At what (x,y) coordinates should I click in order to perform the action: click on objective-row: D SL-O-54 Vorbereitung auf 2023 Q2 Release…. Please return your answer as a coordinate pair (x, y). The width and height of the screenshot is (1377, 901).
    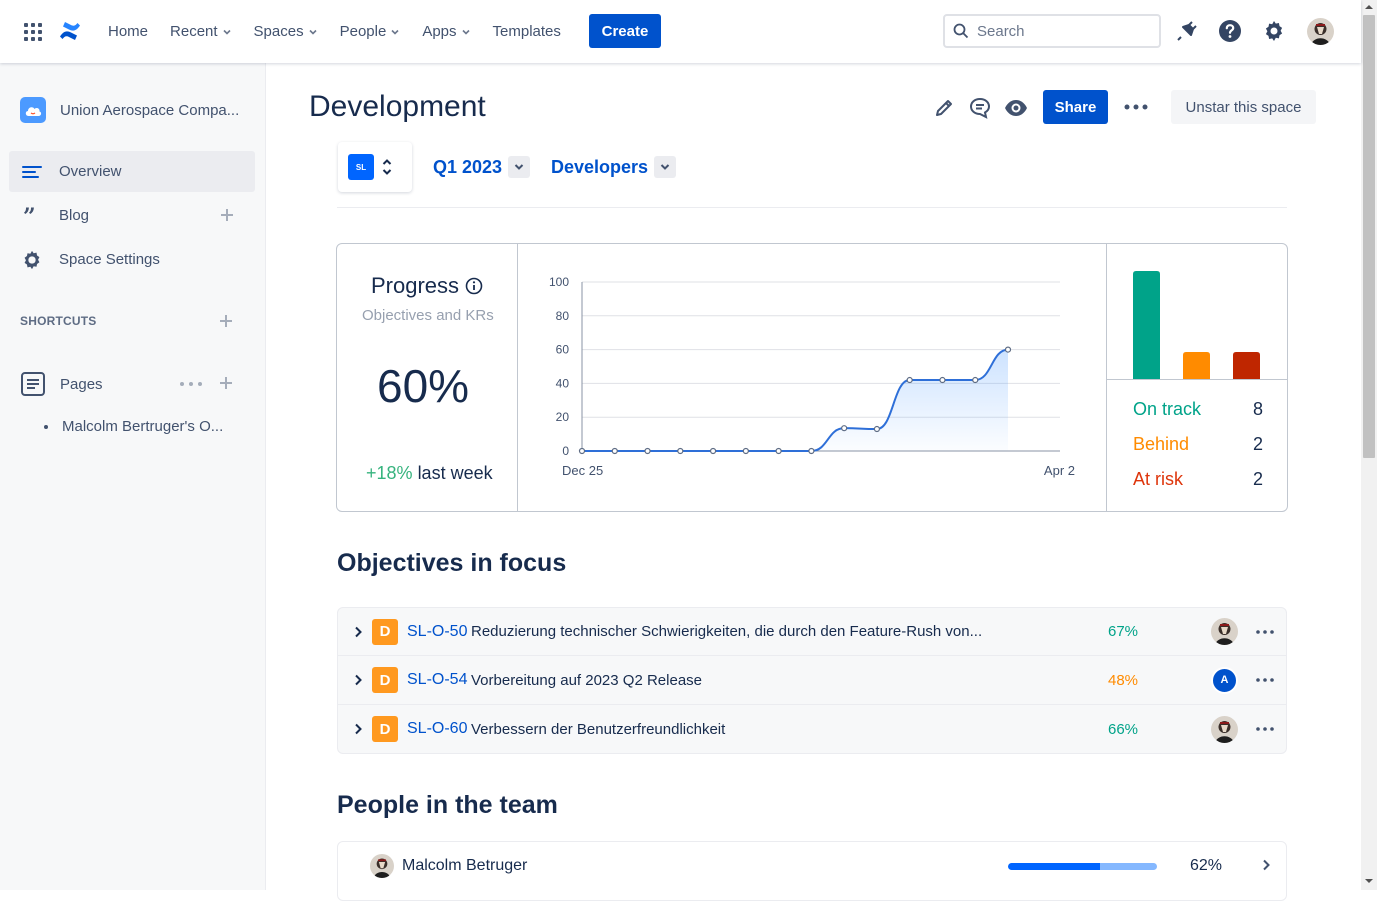
    Looking at the image, I should click on (812, 681).